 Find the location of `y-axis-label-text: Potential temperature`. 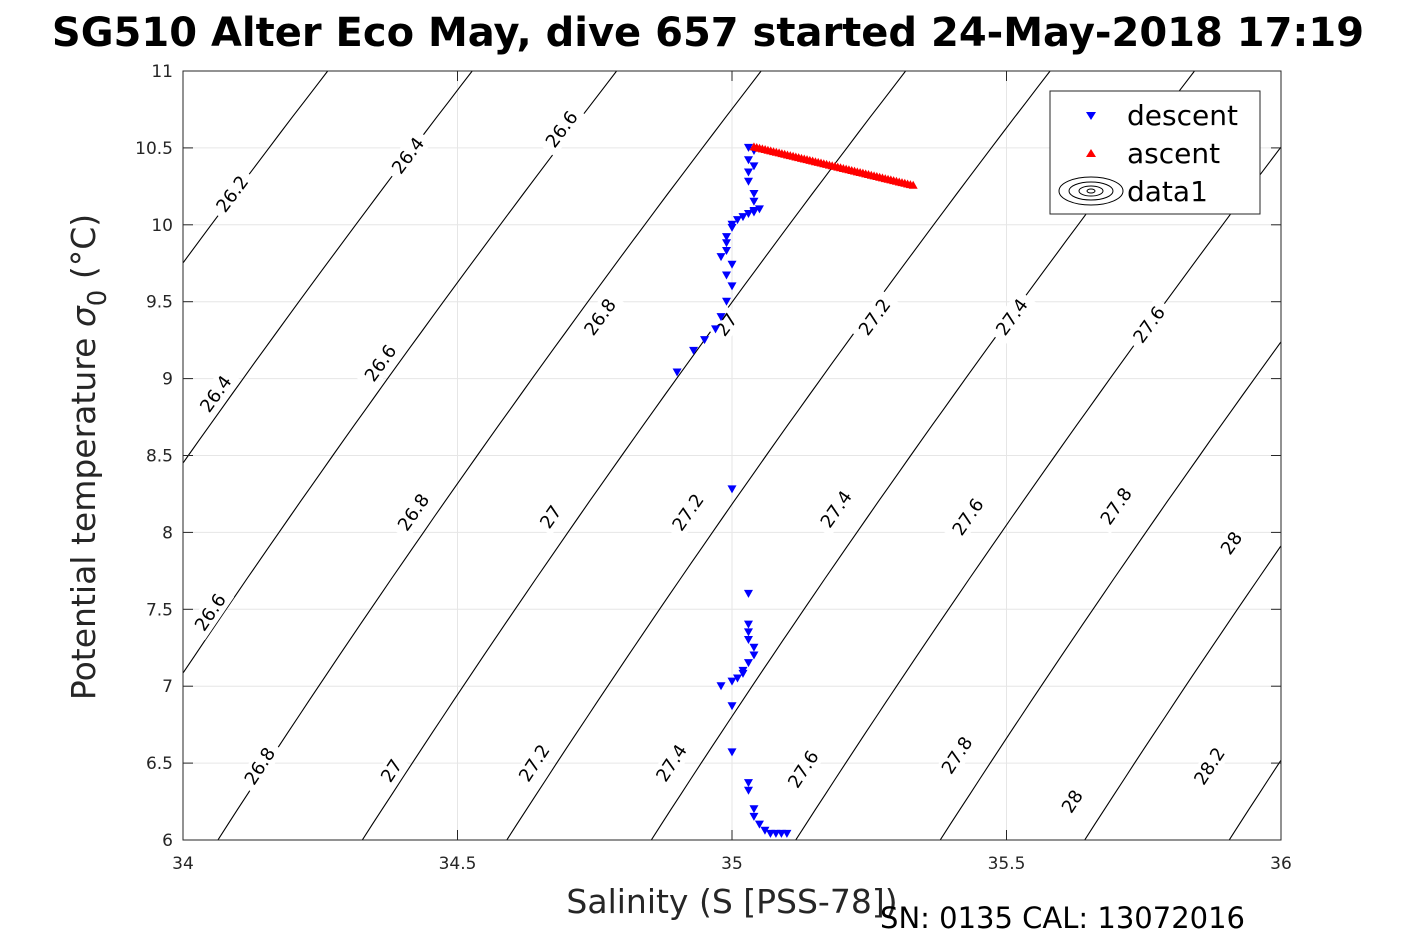

y-axis-label-text: Potential temperature is located at coordinates (83, 513).